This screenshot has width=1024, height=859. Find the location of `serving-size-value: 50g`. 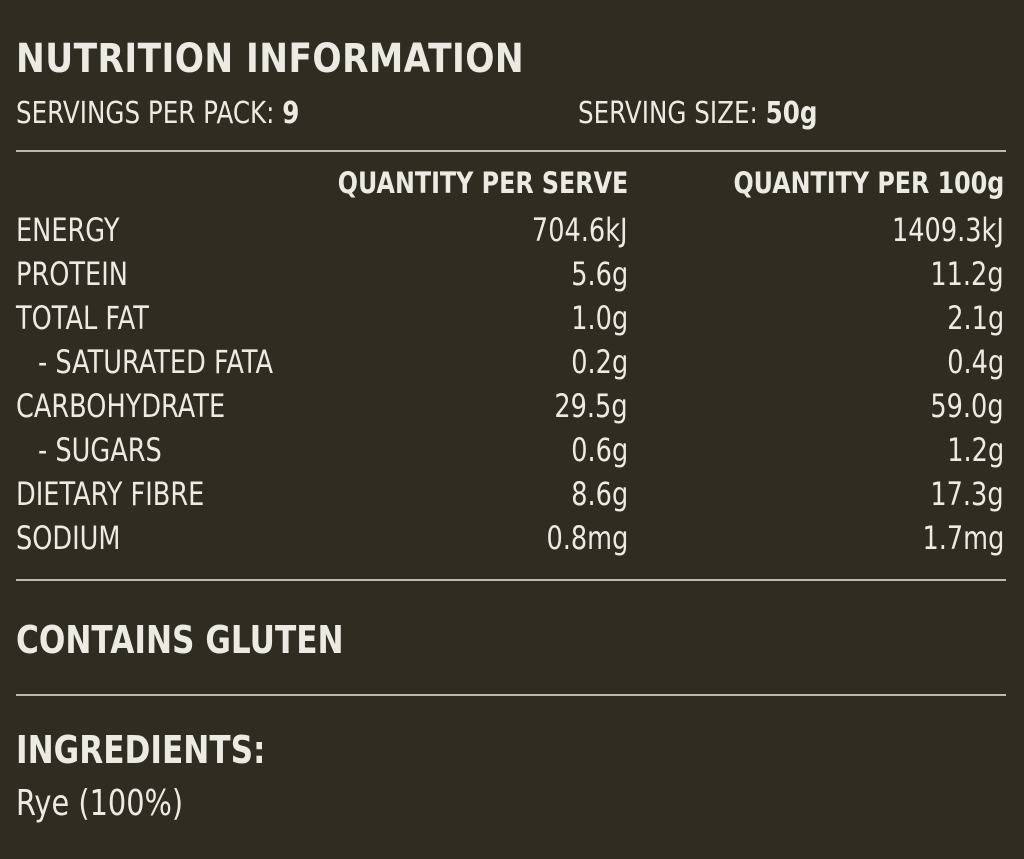

serving-size-value: 50g is located at coordinates (791, 113).